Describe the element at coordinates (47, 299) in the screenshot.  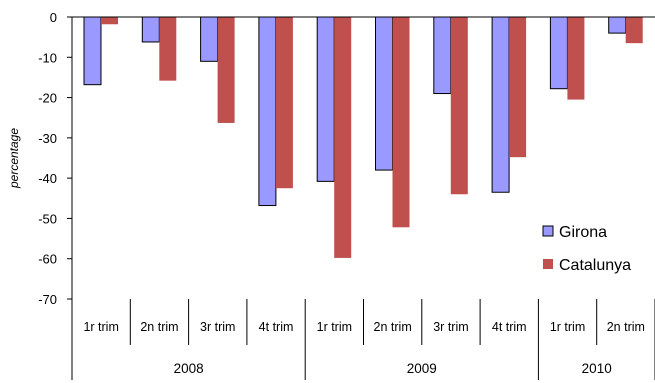
I see `y-tick-label: -70` at that location.